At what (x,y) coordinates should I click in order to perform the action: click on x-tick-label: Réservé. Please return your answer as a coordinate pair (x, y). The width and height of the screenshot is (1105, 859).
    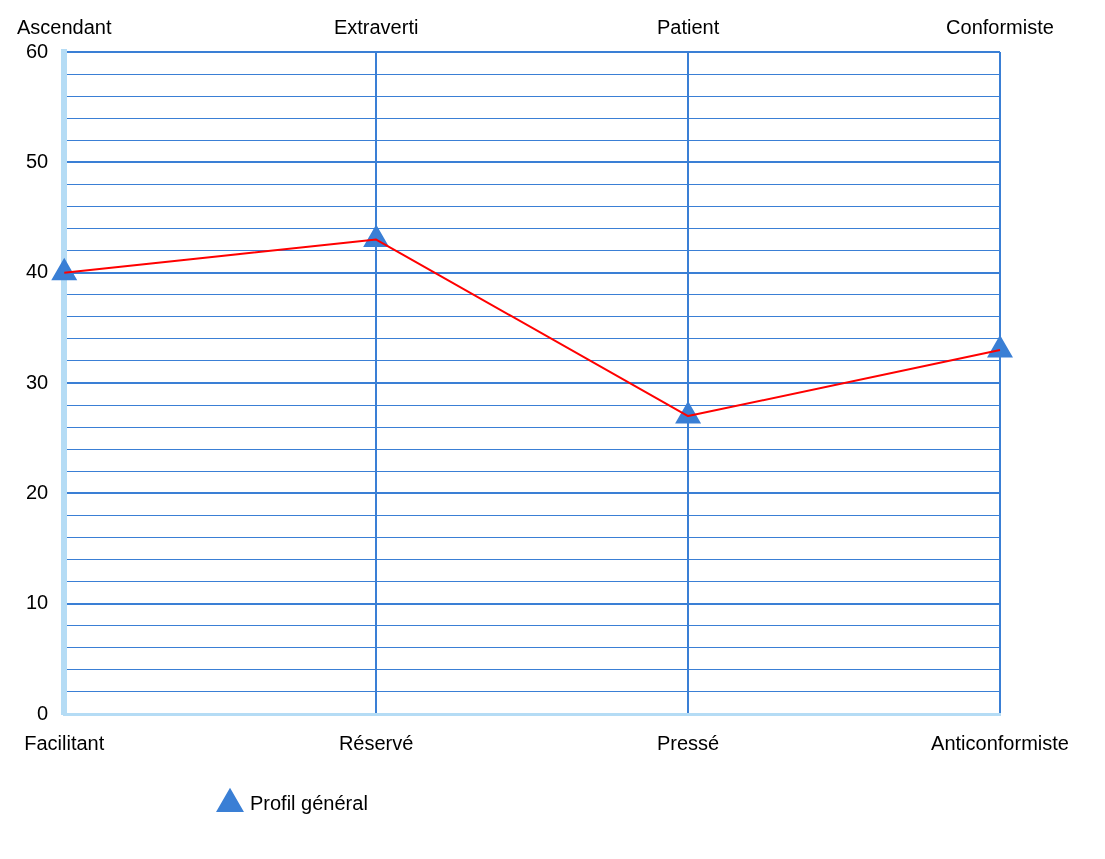
    Looking at the image, I should click on (376, 742).